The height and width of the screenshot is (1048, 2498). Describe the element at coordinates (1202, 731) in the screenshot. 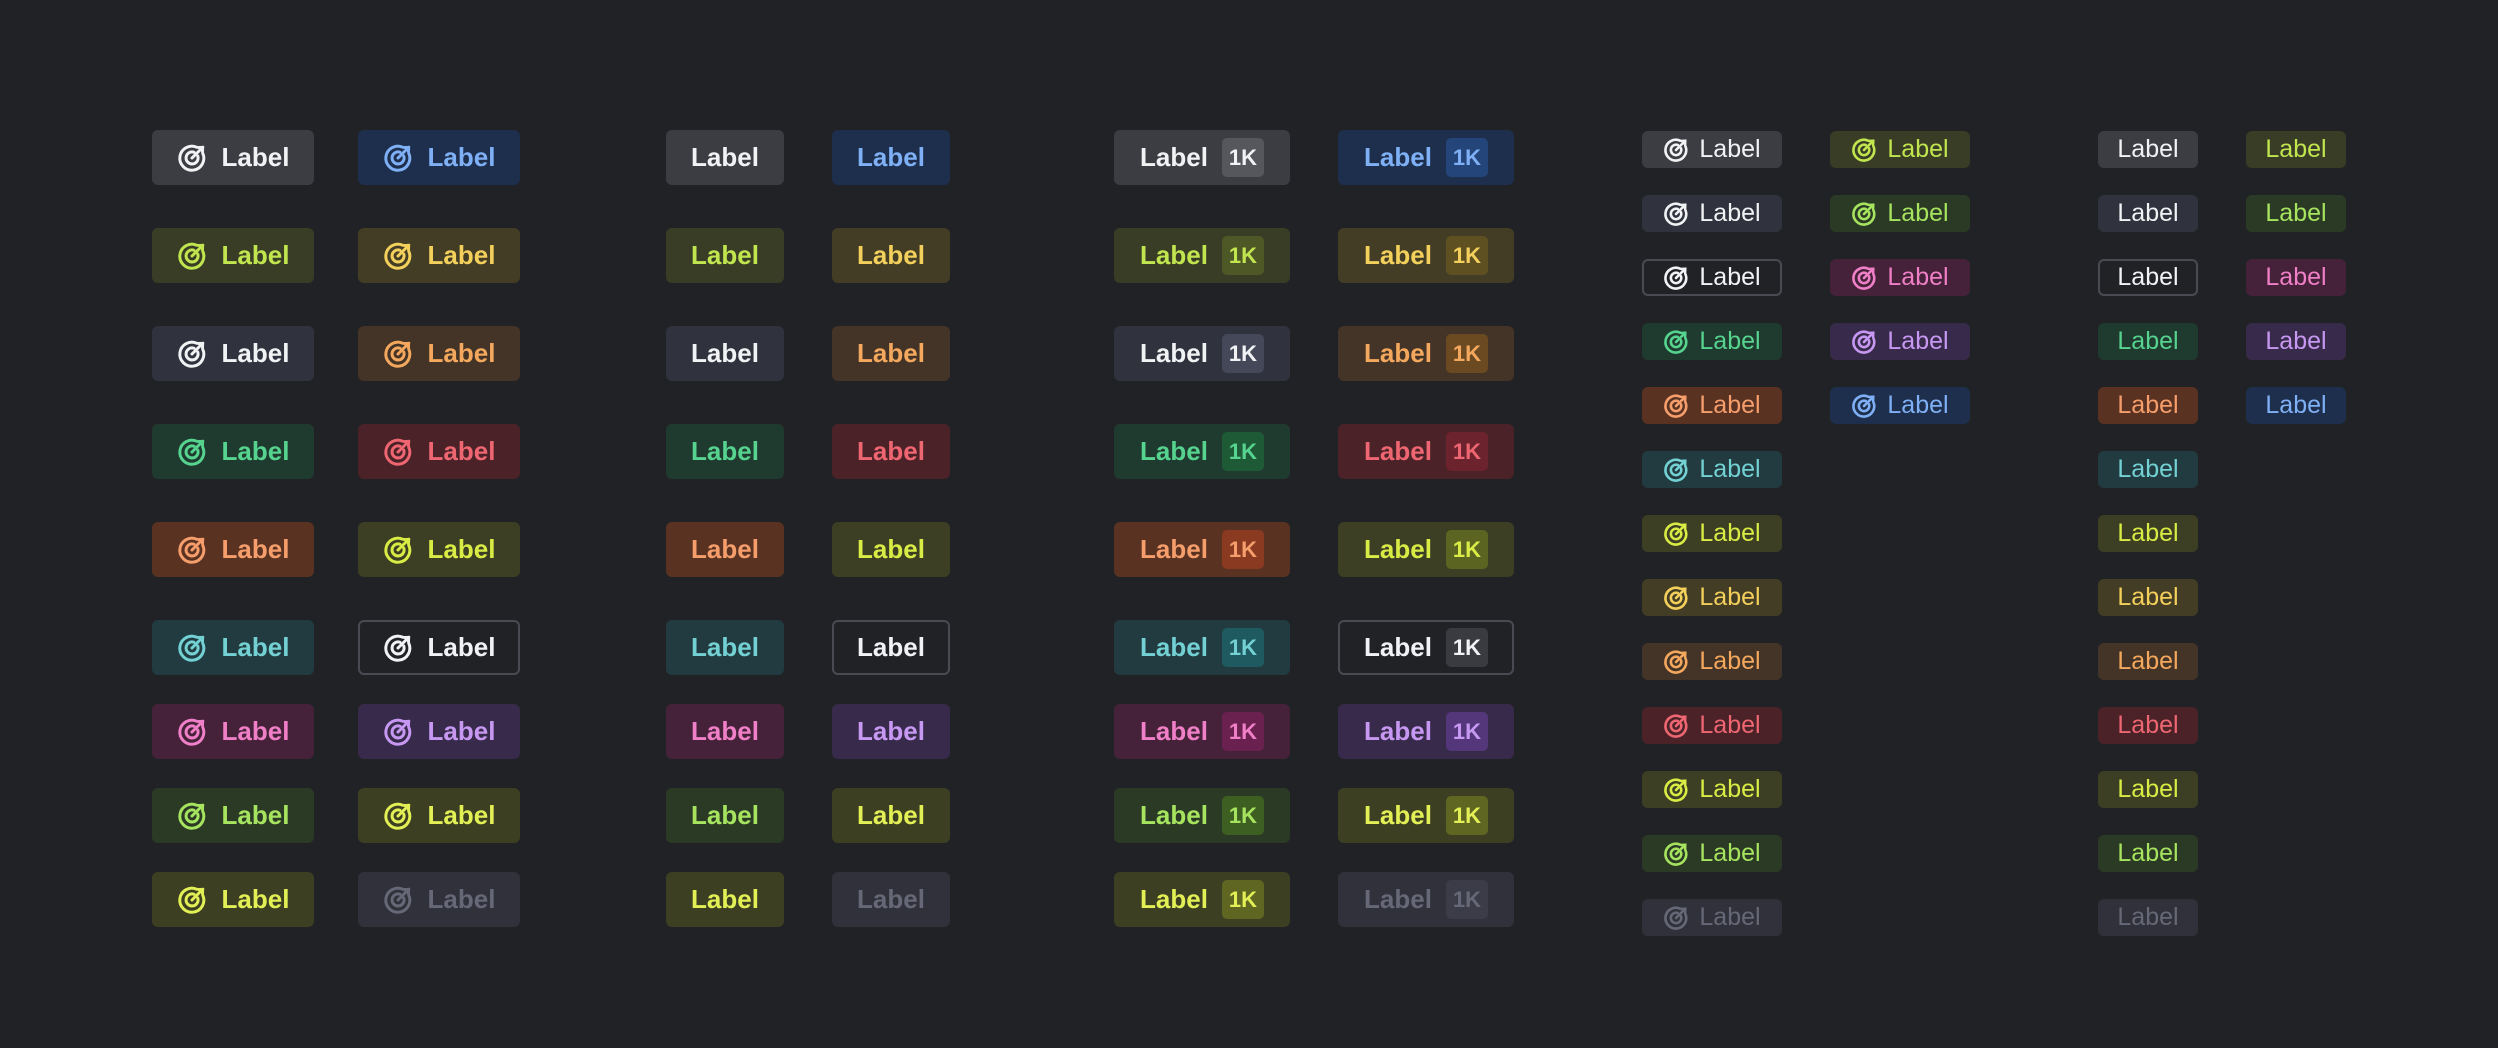

I see `label-tag-pink: Label 1K` at that location.